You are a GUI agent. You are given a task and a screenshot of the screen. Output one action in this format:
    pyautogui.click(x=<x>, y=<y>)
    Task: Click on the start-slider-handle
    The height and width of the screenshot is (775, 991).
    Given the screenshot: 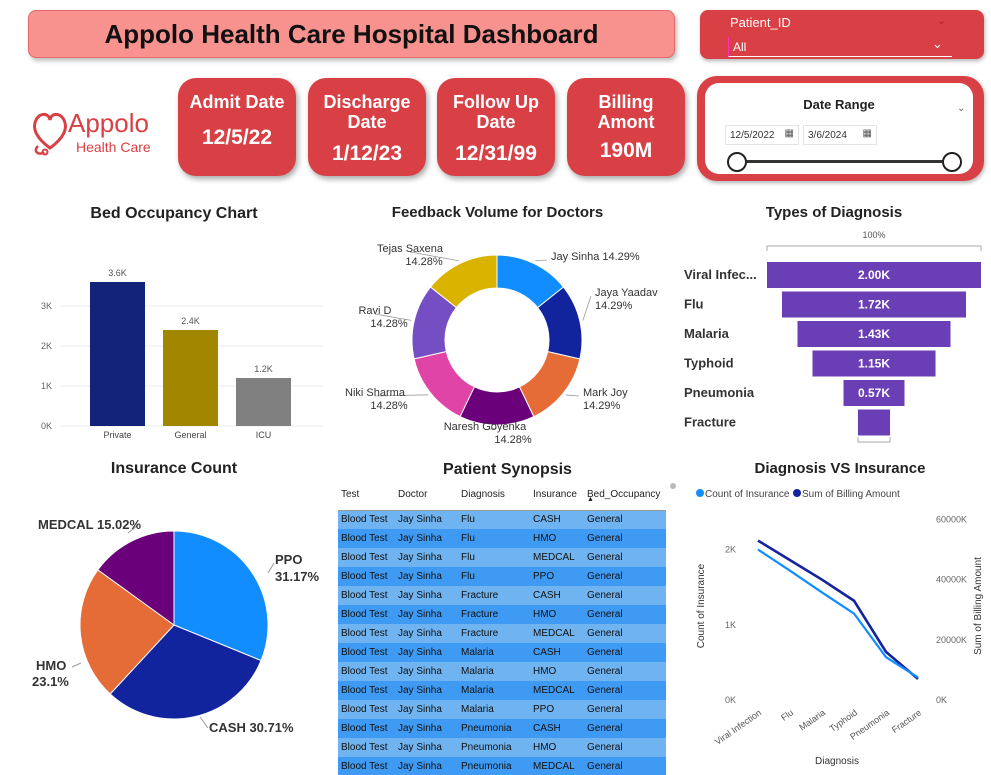 What is the action you would take?
    pyautogui.click(x=737, y=162)
    